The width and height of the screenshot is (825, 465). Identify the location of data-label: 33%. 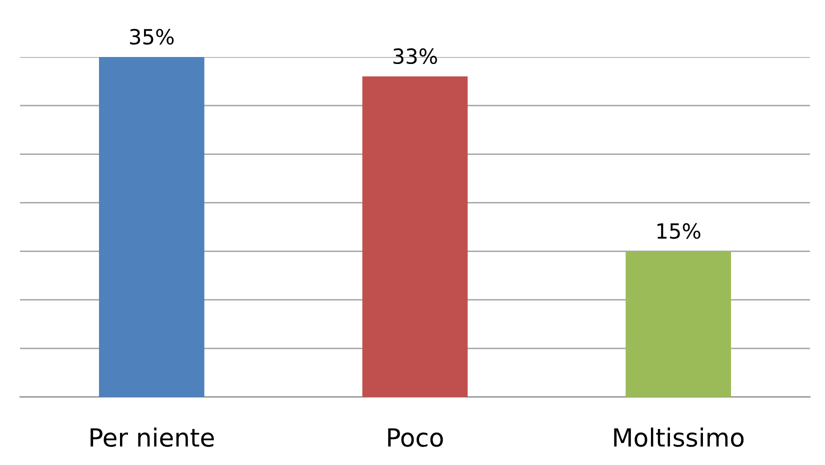
(415, 56).